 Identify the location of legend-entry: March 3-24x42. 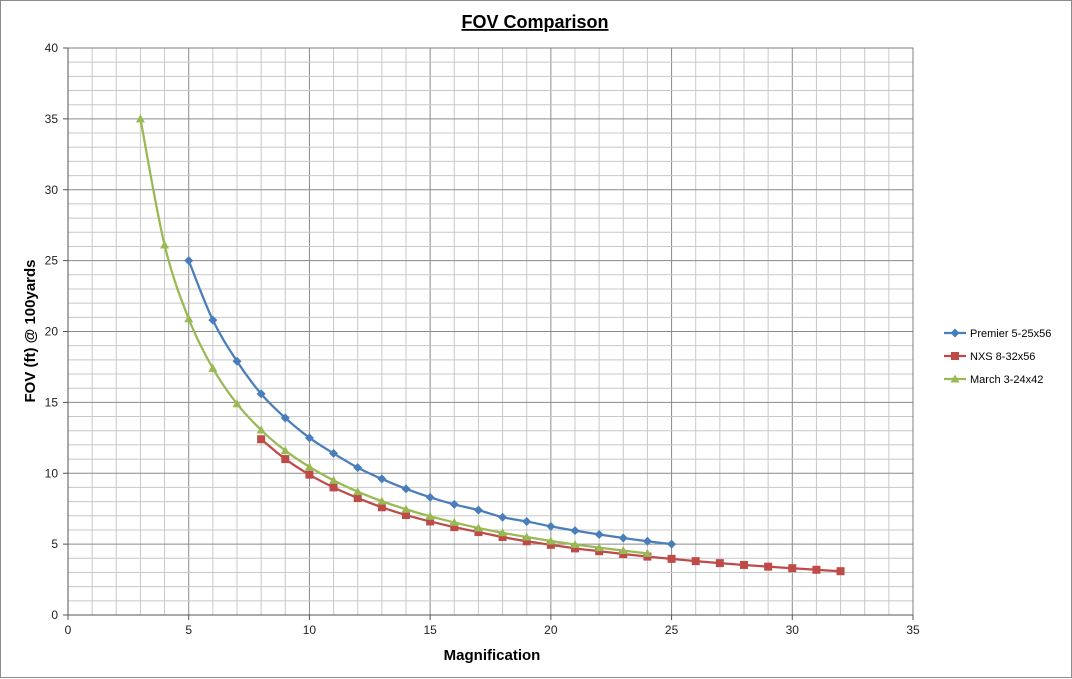
(993, 380).